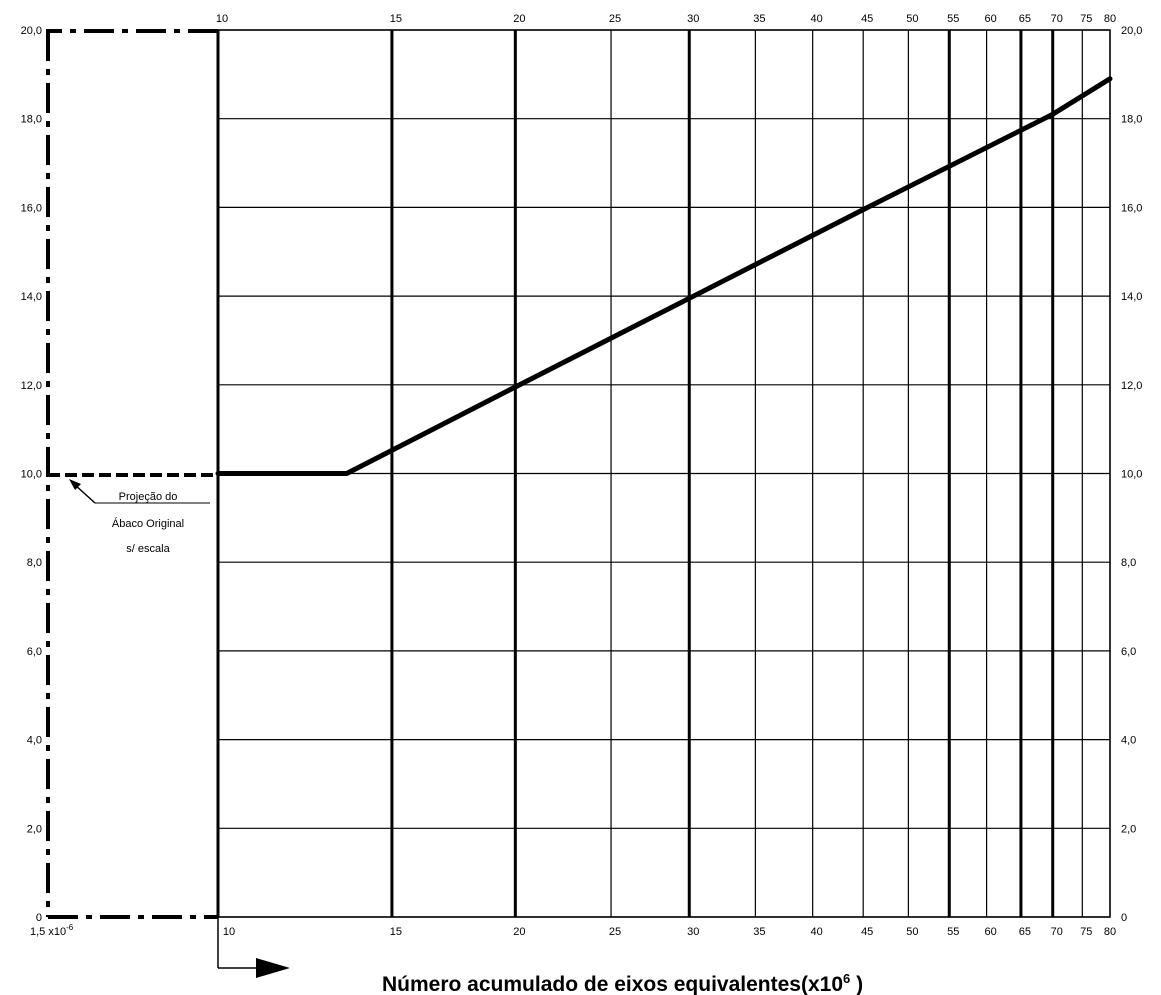 This screenshot has height=995, width=1161. I want to click on y-tick-label-left-6: 6,0, so click(34, 652).